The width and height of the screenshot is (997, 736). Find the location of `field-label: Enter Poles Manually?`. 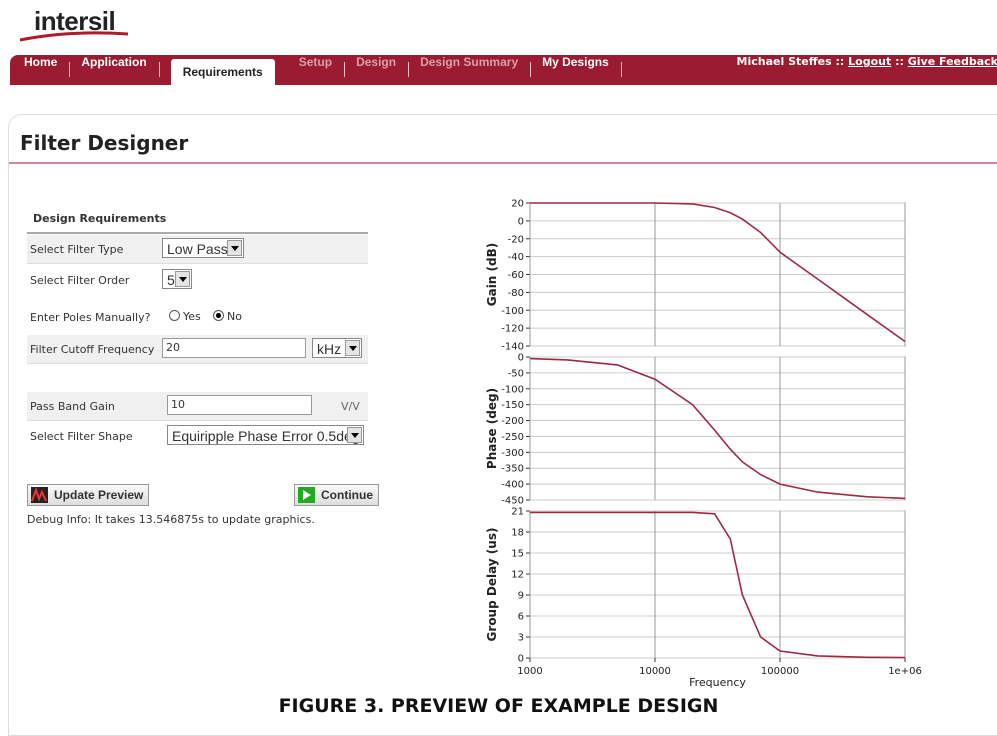

field-label: Enter Poles Manually? is located at coordinates (90, 317).